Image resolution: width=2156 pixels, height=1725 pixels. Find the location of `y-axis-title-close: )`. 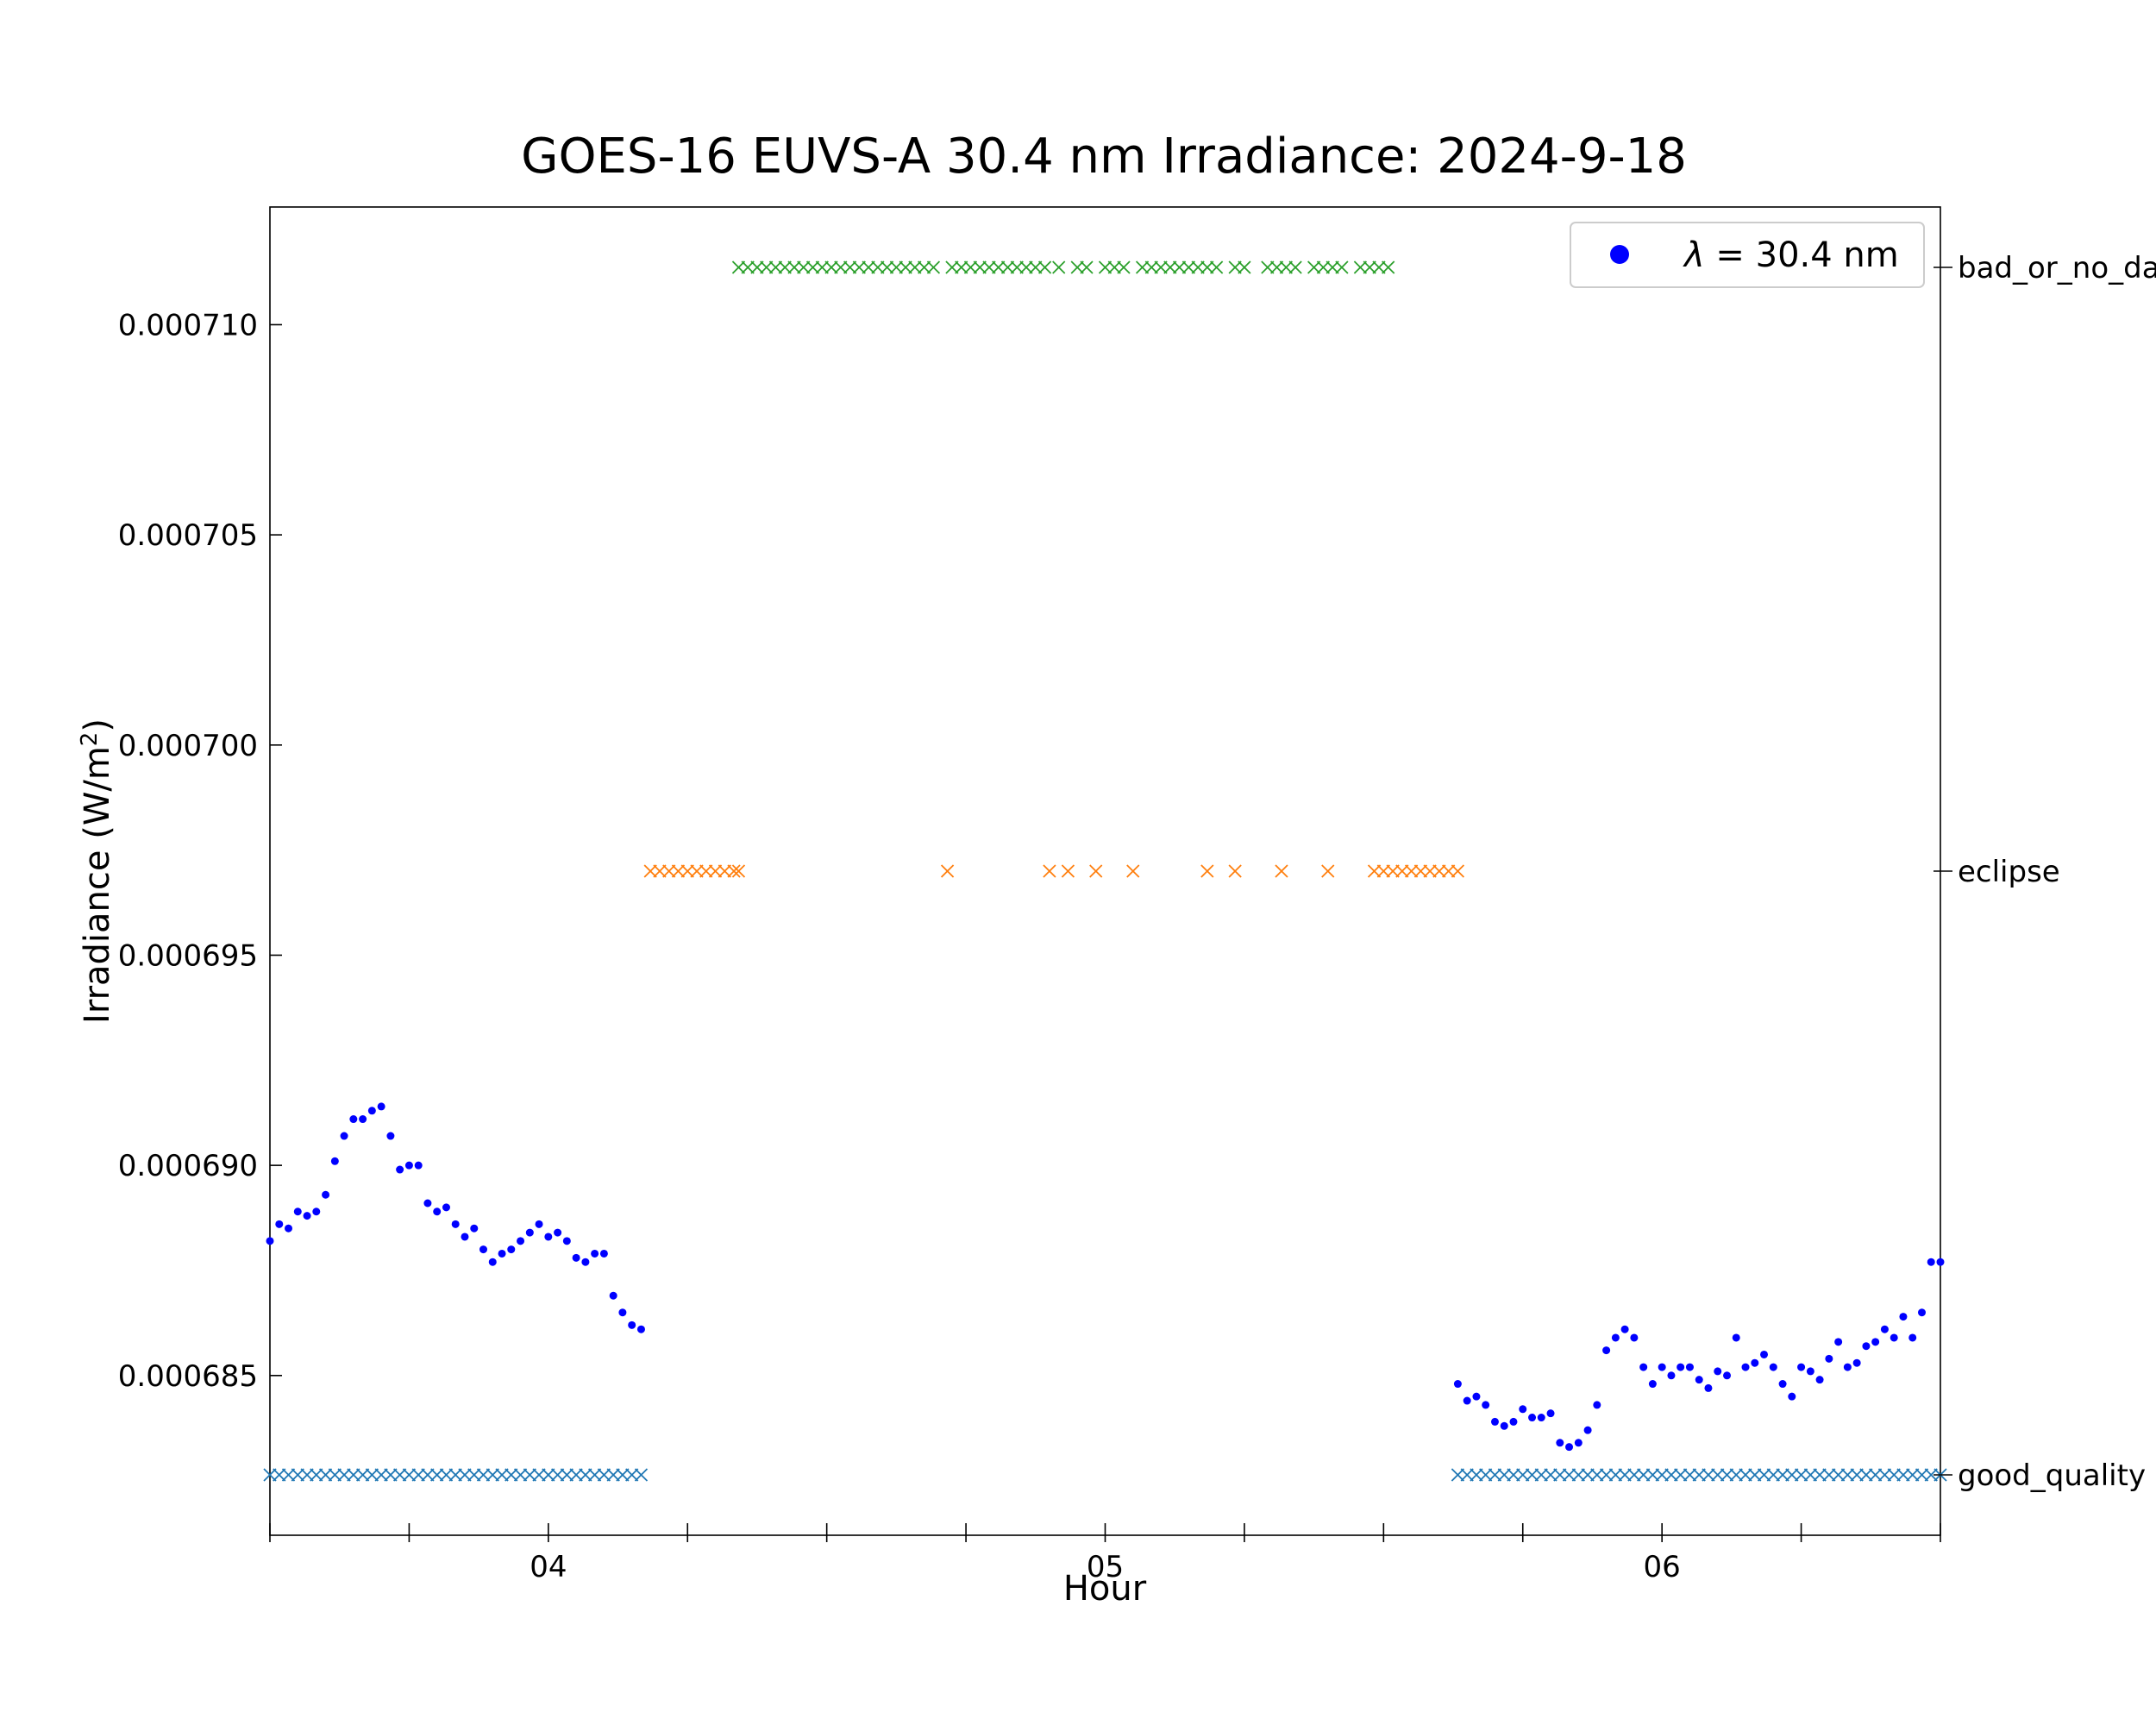

y-axis-title-close: ) is located at coordinates (97, 725).